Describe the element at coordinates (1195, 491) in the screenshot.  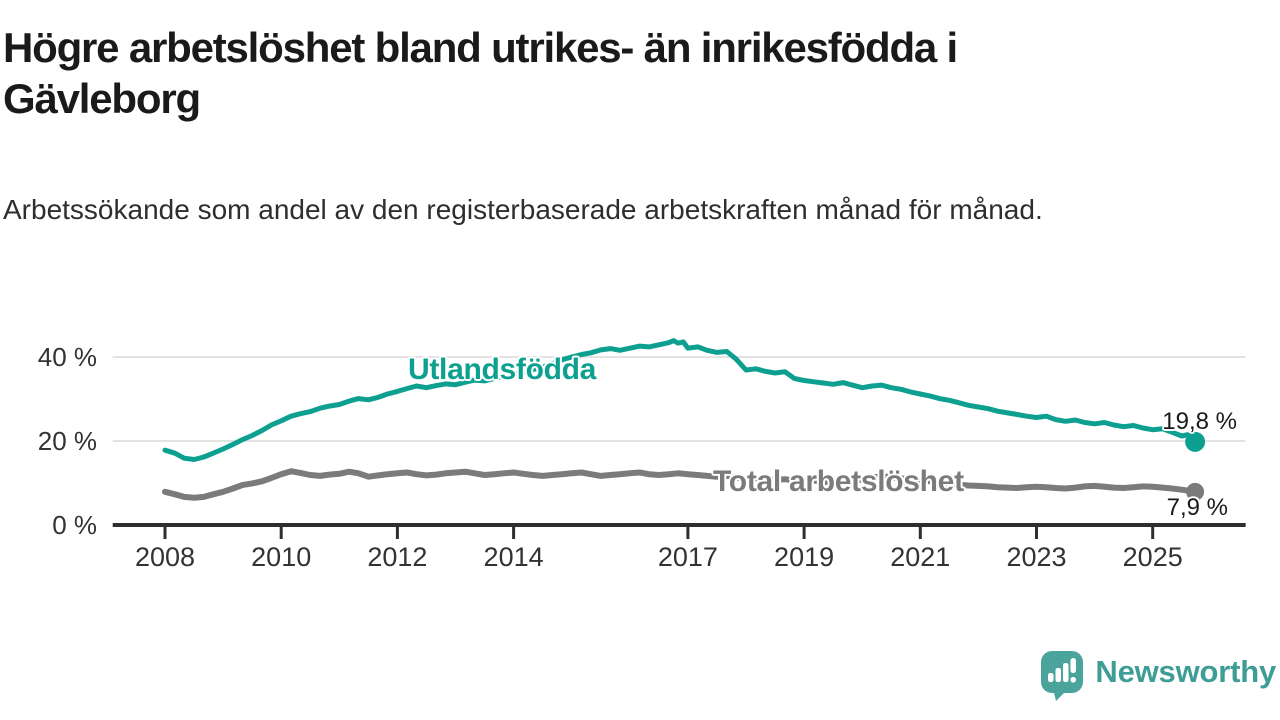
I see `series-end-dot-total` at that location.